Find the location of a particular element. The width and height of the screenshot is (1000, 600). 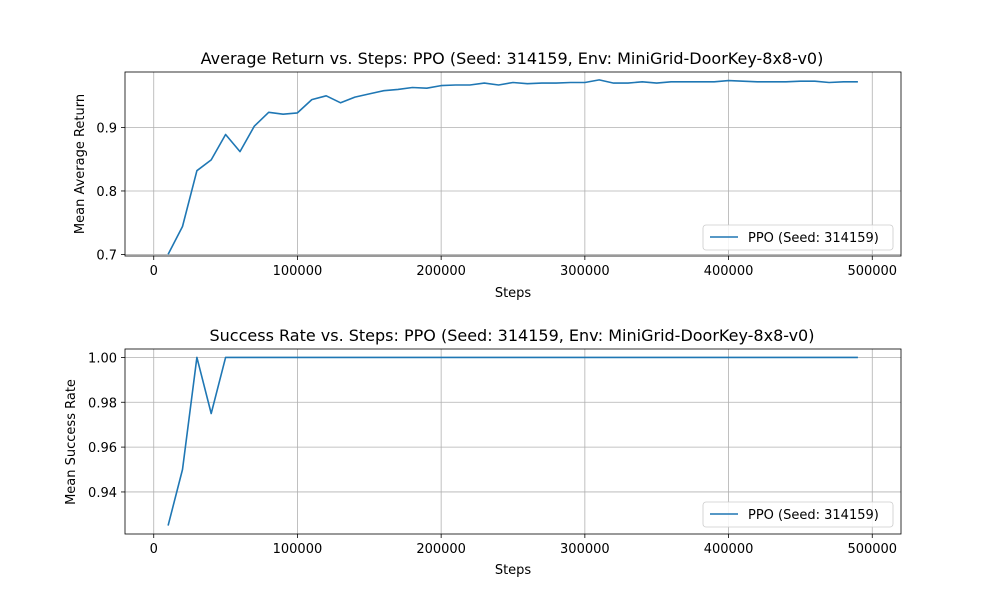

y-axis-label: Mean Average Return is located at coordinates (80, 164).